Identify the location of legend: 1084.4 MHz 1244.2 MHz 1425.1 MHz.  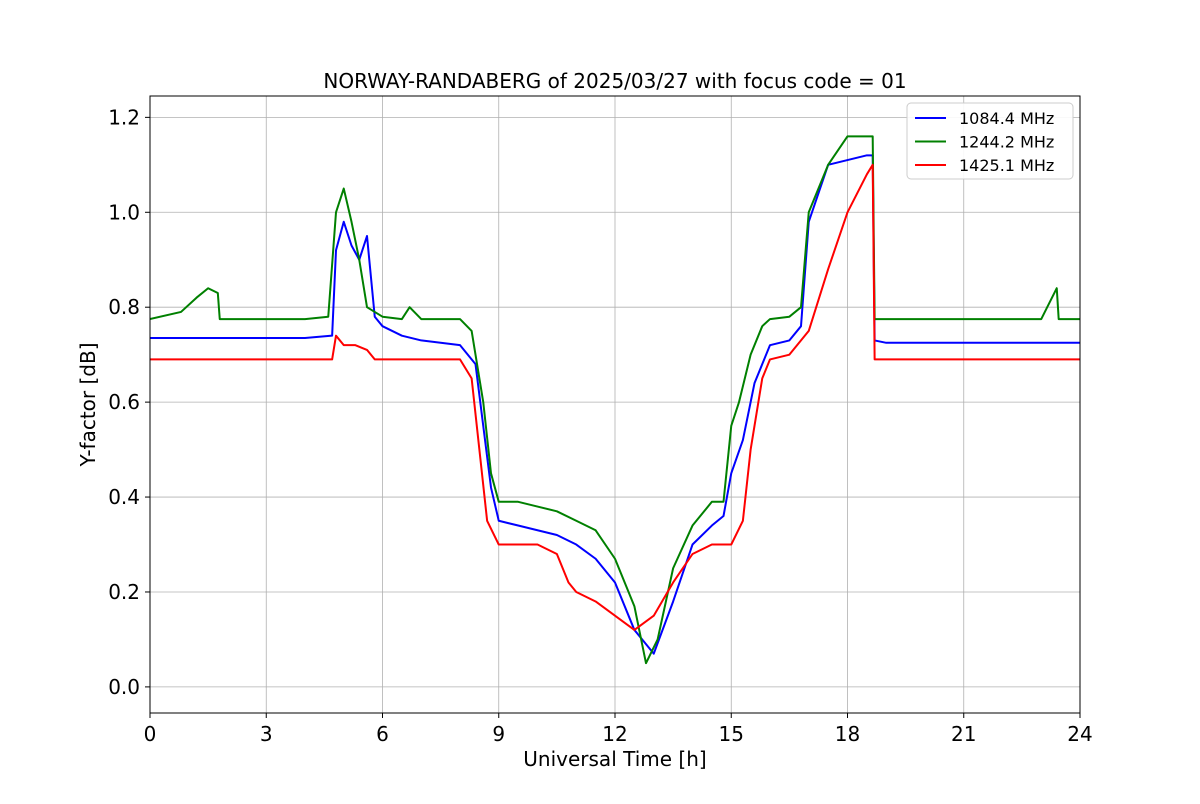
(990, 141).